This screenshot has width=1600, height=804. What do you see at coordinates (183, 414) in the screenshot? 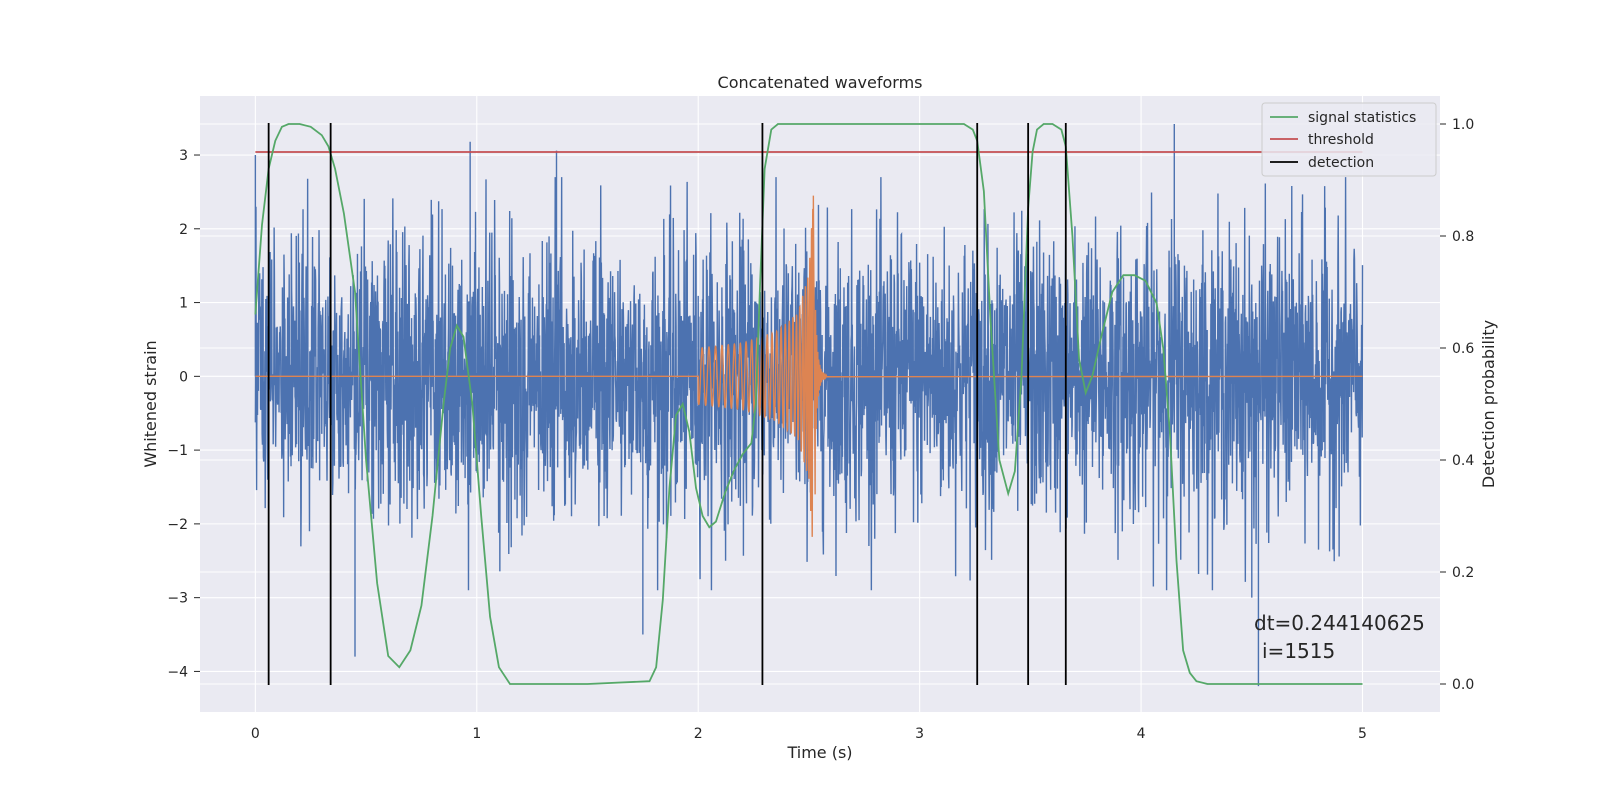
I see `y-axis-ticks: −4 −3 −2 −1 0 1 2 3` at bounding box center [183, 414].